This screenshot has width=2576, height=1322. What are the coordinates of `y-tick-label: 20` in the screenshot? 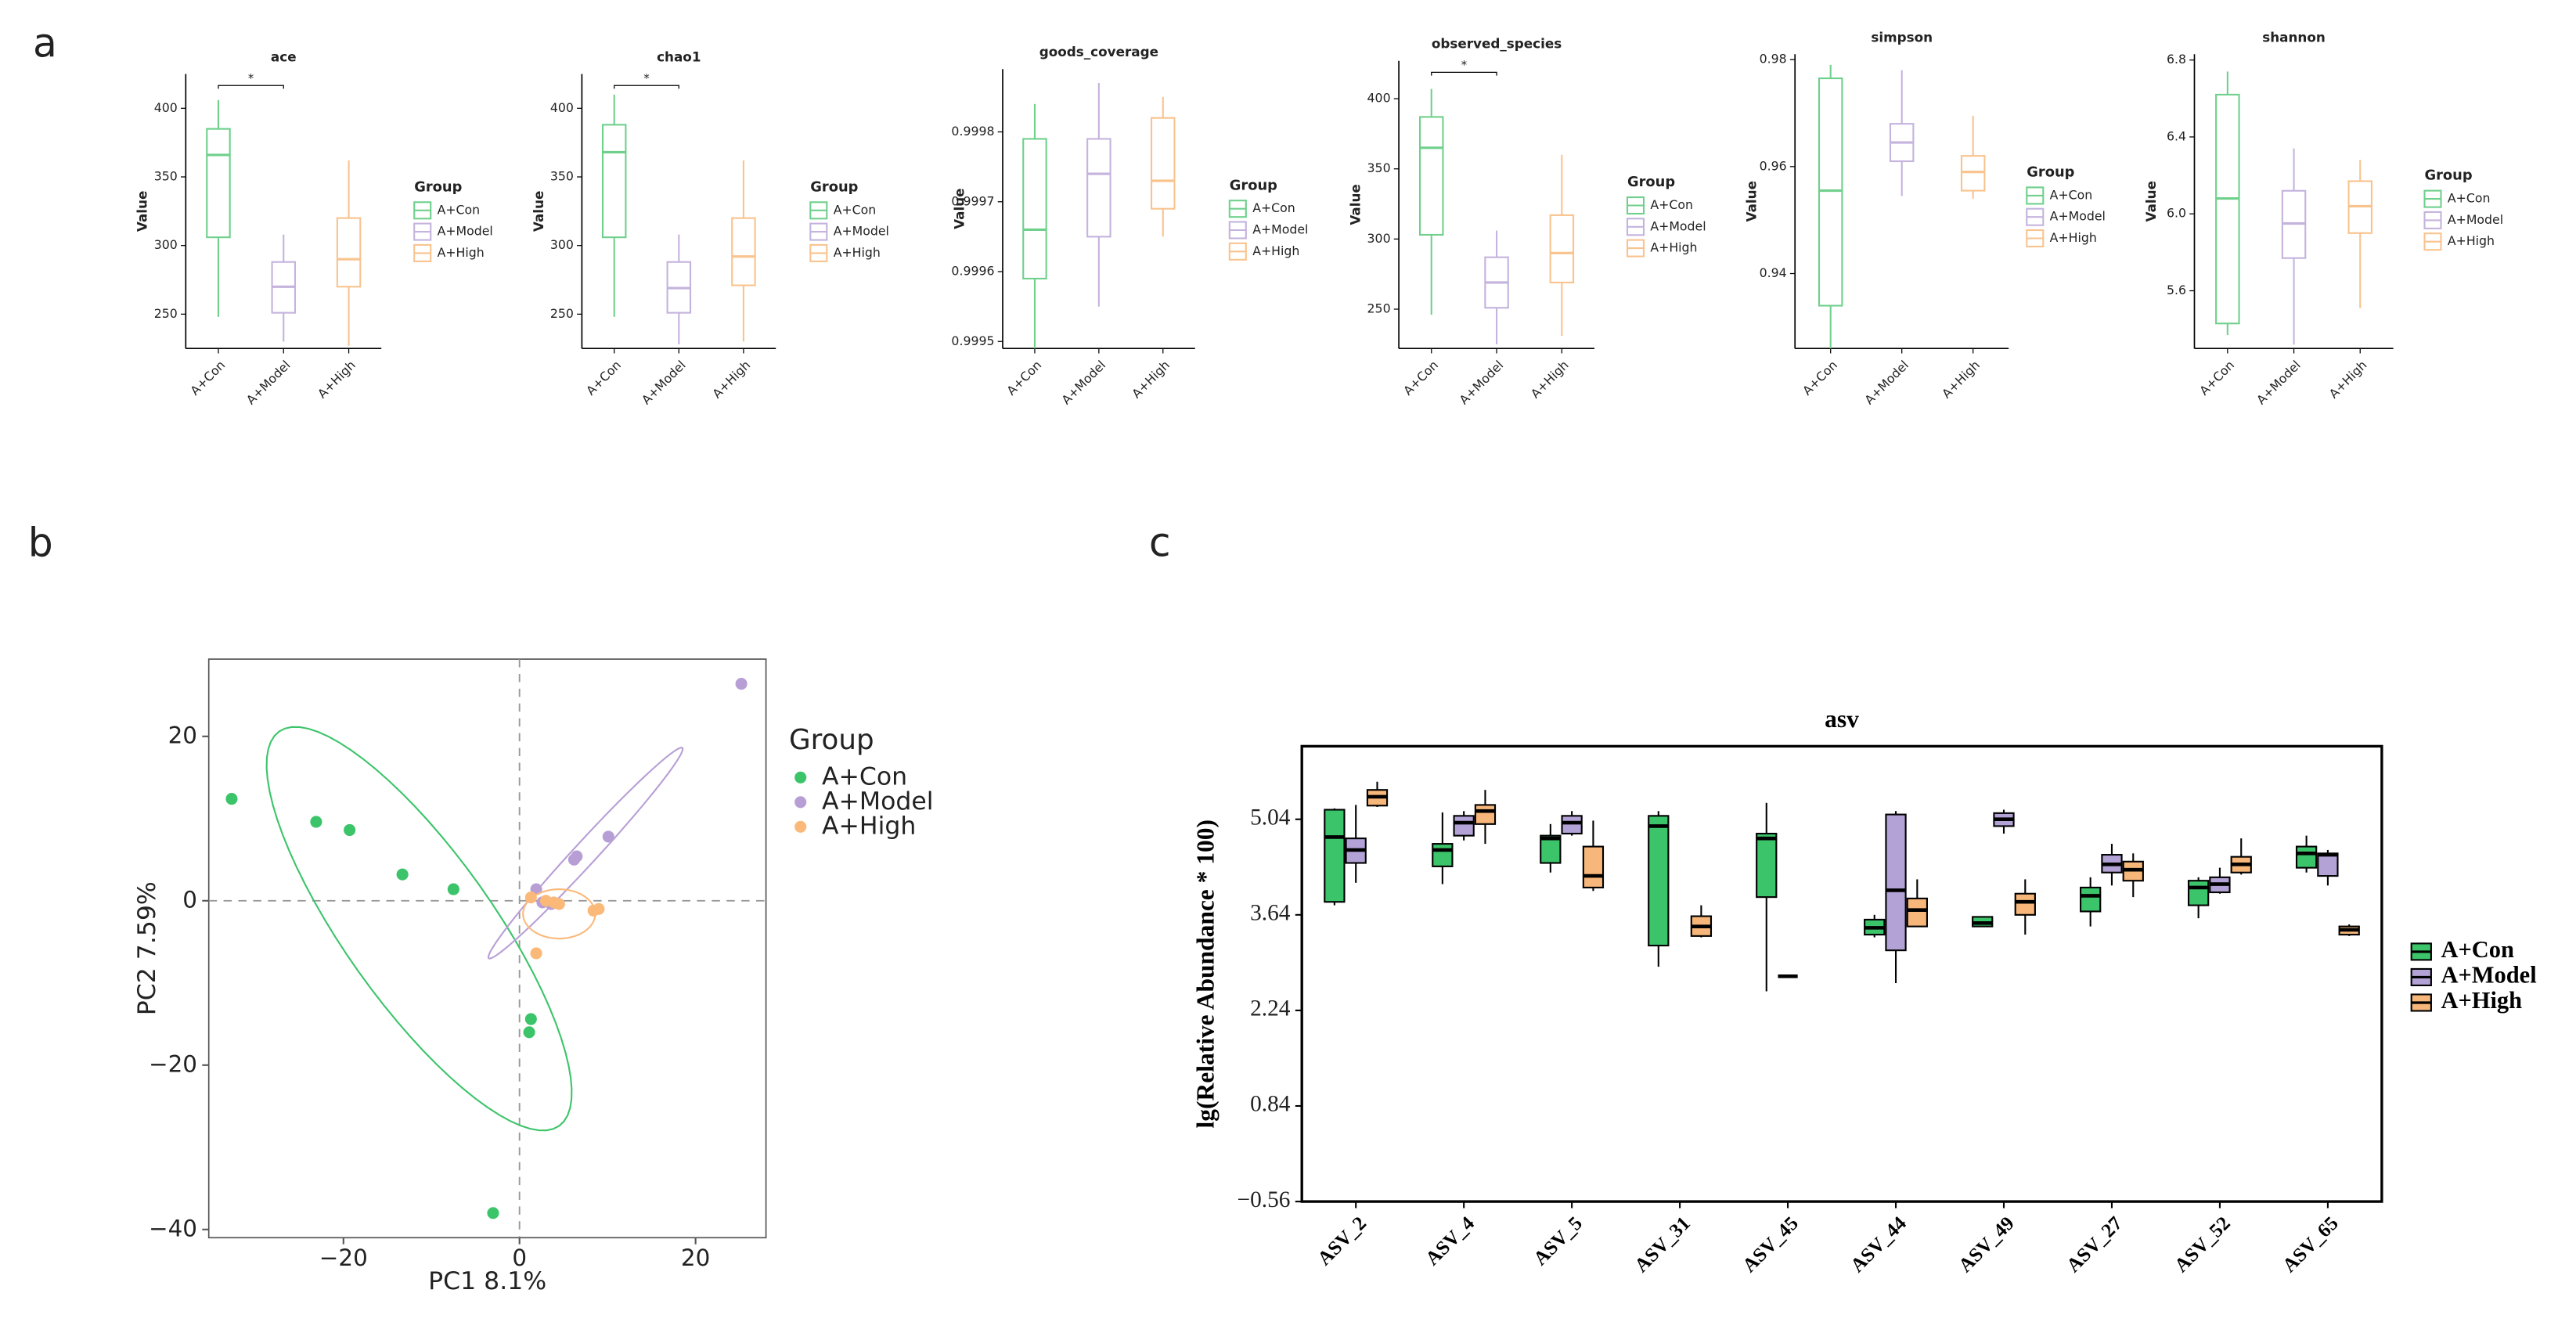 It's located at (182, 735).